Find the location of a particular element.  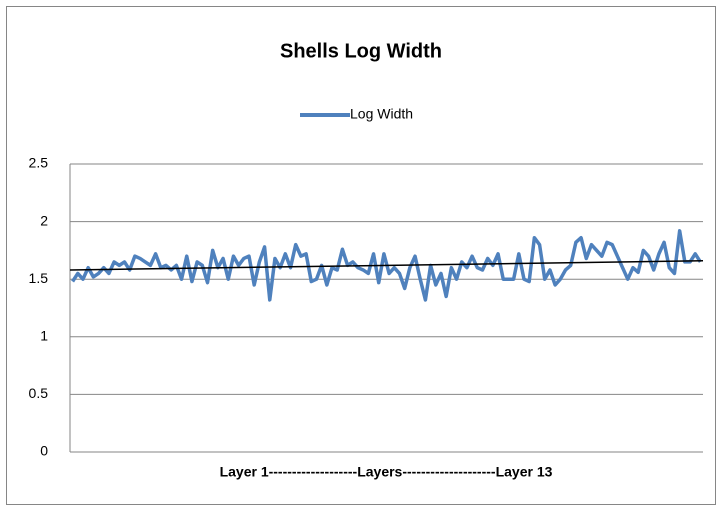

chart-title: Shells Log Width is located at coordinates (361, 51).